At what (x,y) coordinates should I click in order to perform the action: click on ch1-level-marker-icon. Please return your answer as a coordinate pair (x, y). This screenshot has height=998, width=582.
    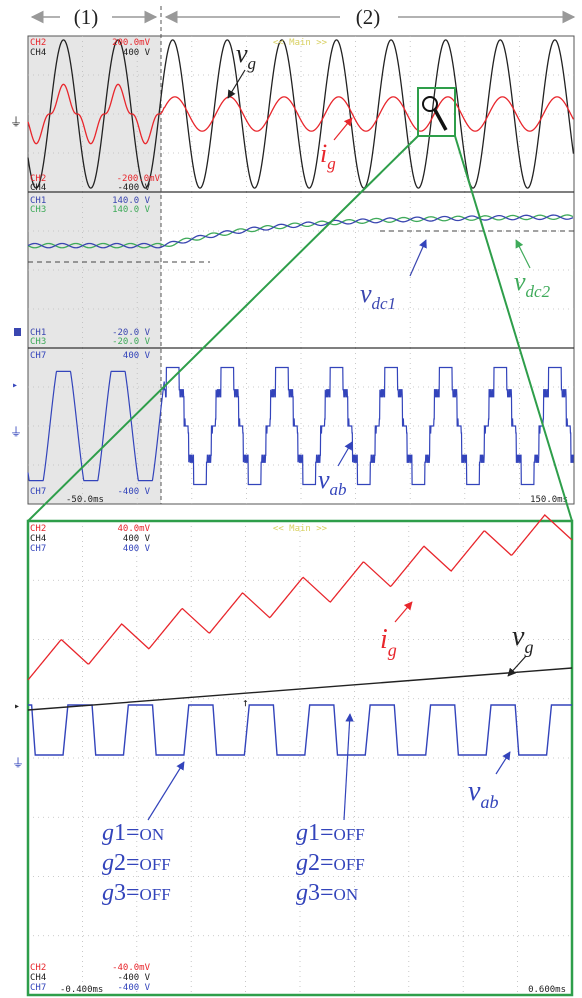
    Looking at the image, I should click on (17, 332).